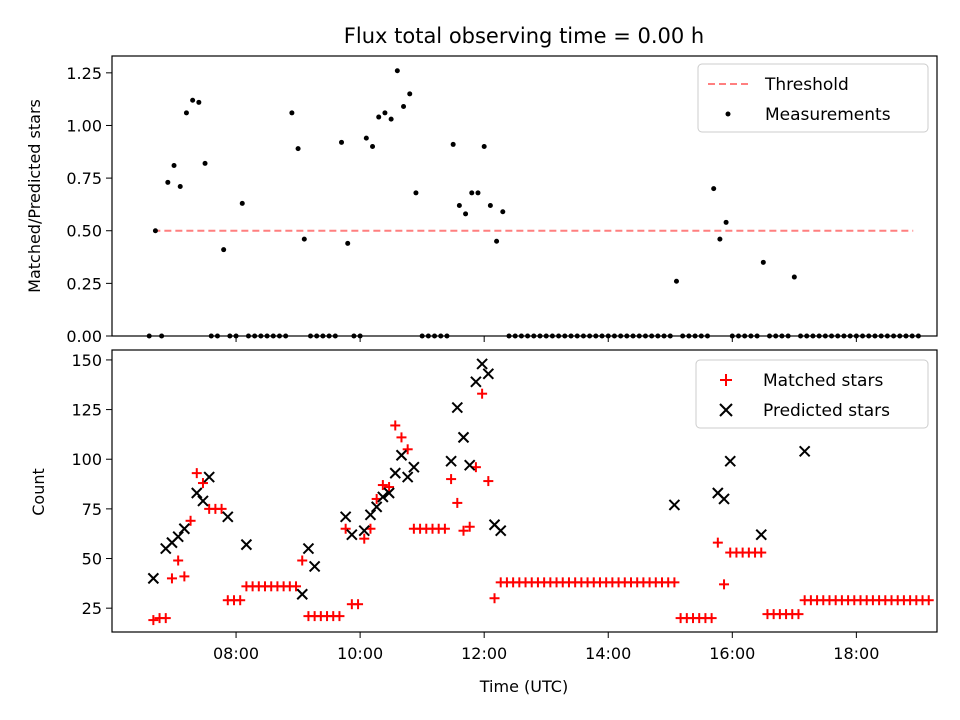 The height and width of the screenshot is (720, 960). What do you see at coordinates (726, 380) in the screenshot?
I see `matched-legend-swatch` at bounding box center [726, 380].